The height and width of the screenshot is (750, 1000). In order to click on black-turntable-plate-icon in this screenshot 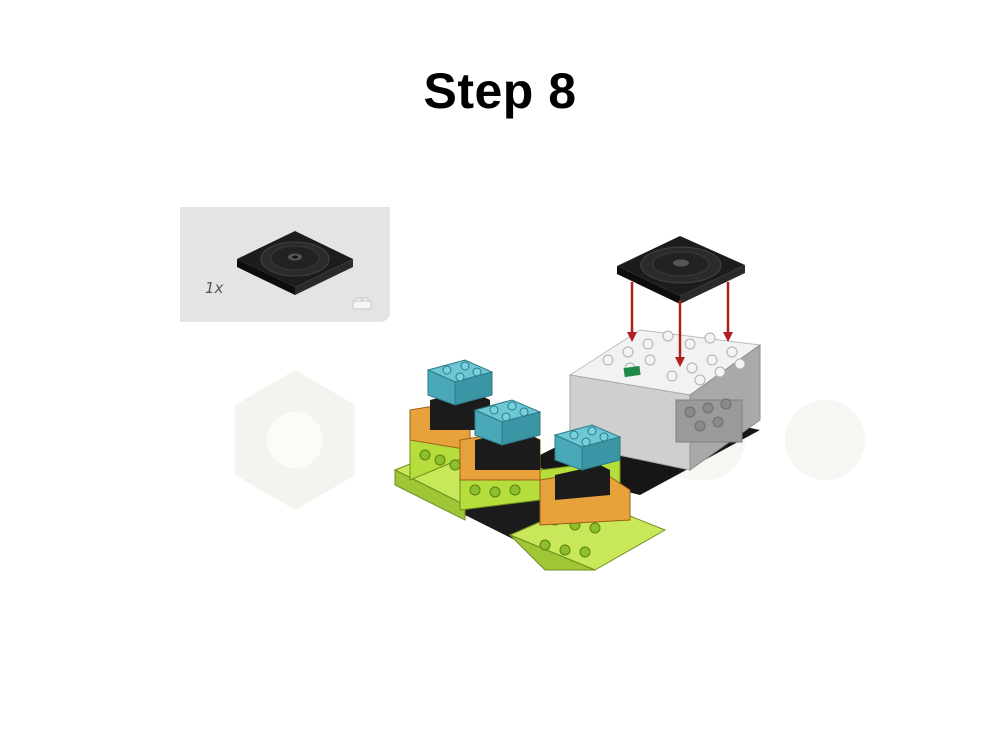, I will do `click(295, 263)`.